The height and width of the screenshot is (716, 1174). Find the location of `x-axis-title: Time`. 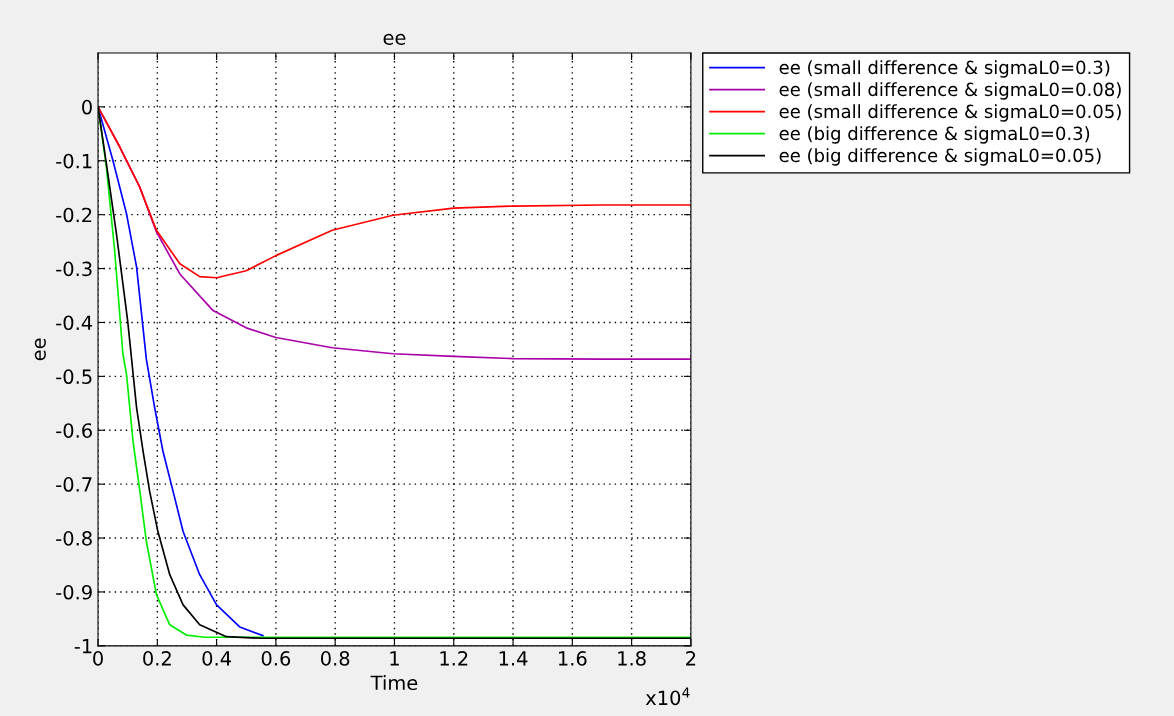

x-axis-title: Time is located at coordinates (394, 683).